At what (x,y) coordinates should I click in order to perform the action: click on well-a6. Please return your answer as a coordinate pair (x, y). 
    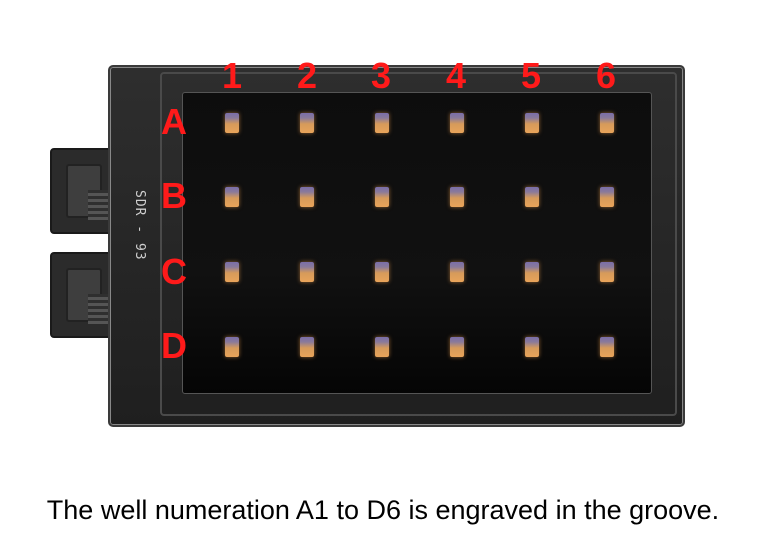
    Looking at the image, I should click on (607, 123).